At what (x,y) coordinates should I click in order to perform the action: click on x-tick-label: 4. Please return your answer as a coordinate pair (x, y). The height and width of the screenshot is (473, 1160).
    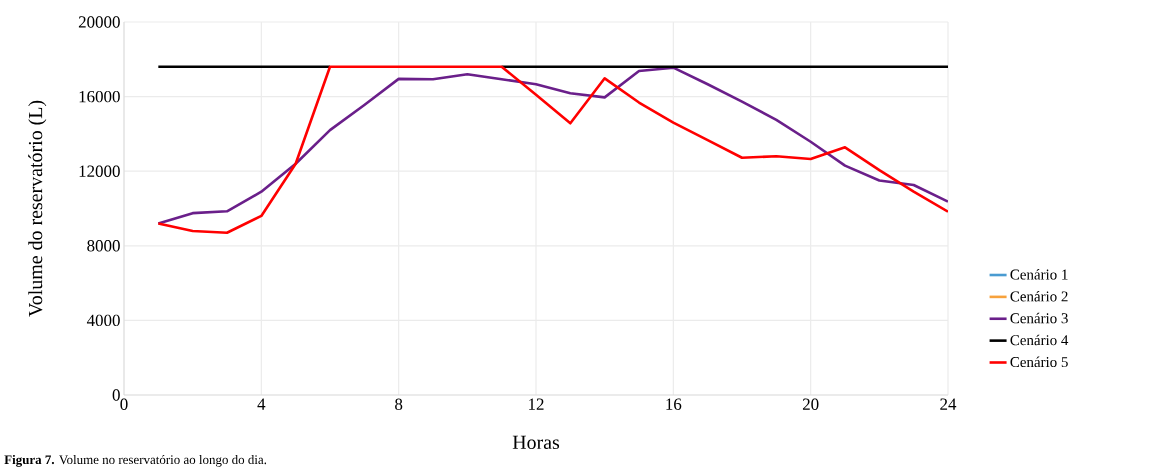
    Looking at the image, I should click on (261, 404).